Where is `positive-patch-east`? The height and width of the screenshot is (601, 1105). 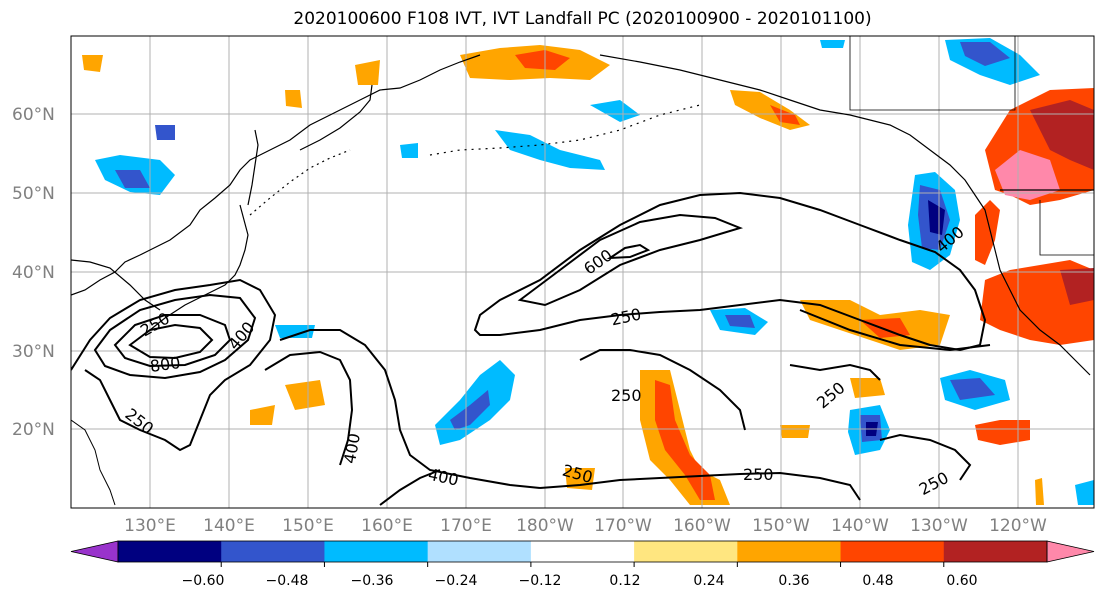 positive-patch-east is located at coordinates (1002, 432).